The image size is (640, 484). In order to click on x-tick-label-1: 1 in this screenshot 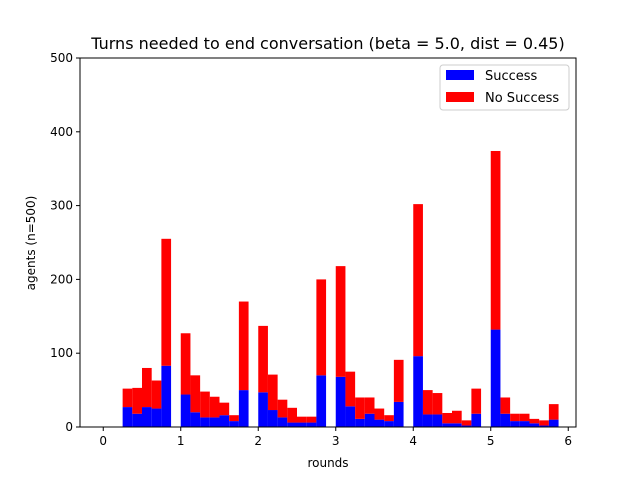, I will do `click(181, 441)`.